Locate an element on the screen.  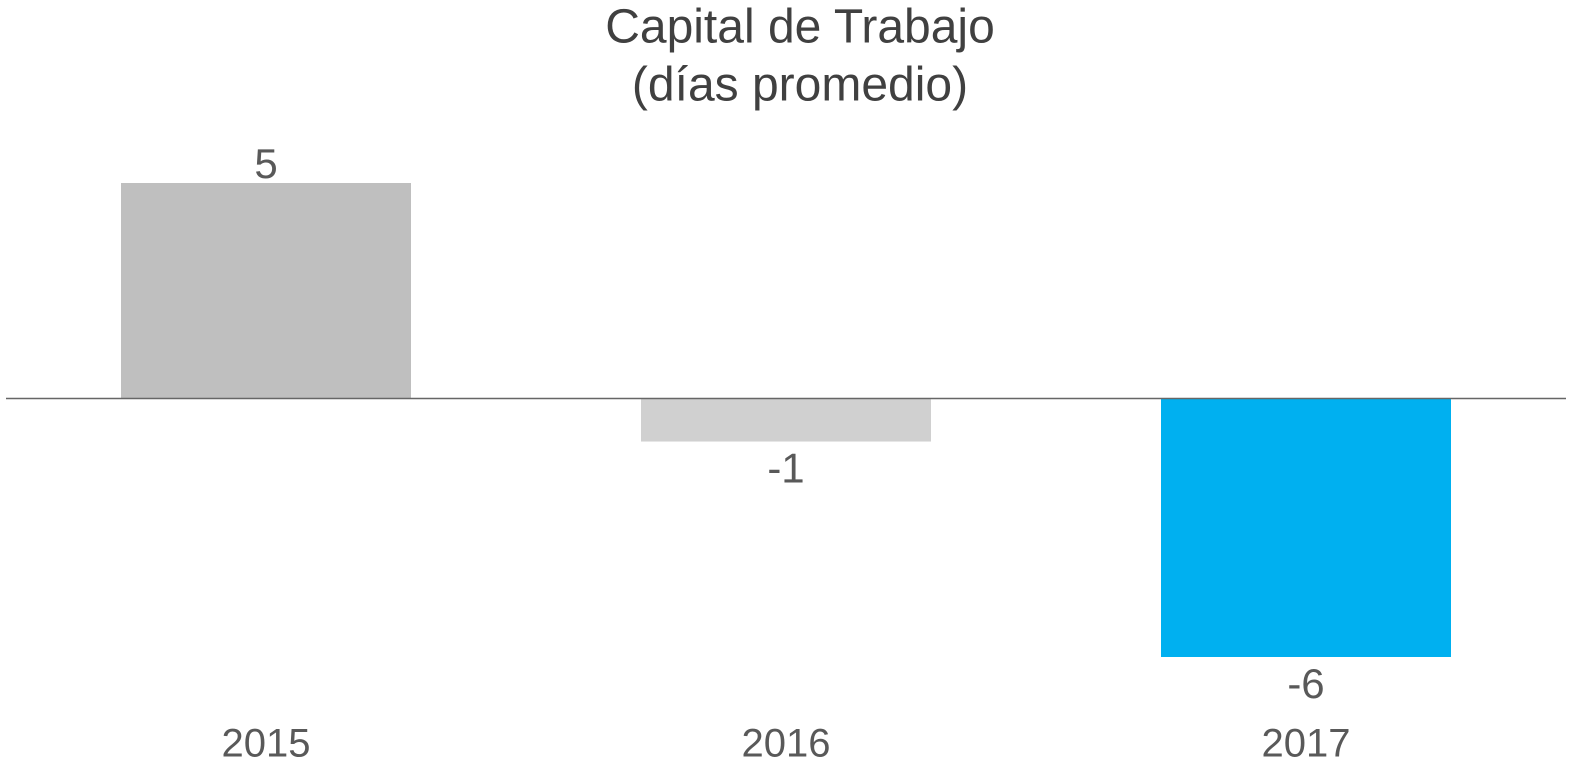
x-tick-label: 2017 is located at coordinates (1306, 744).